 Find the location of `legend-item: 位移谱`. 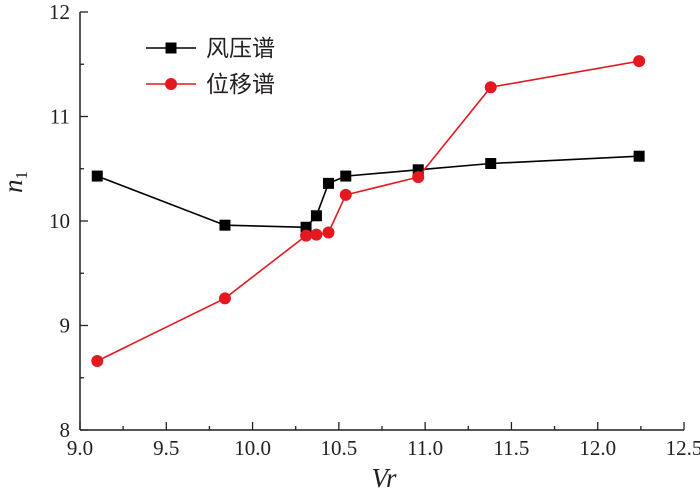

legend-item: 位移谱 is located at coordinates (210, 85).